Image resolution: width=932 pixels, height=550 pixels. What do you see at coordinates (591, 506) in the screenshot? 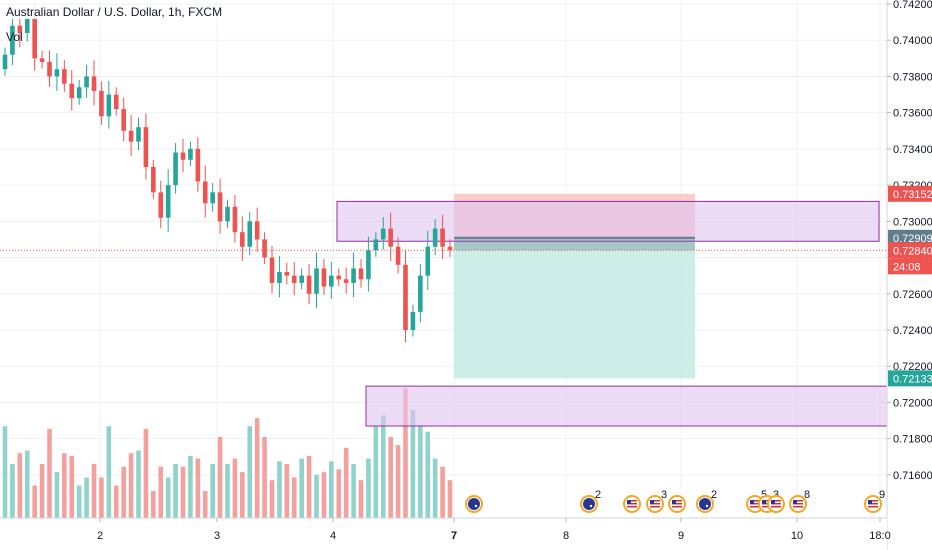
I see `flag-star` at bounding box center [591, 506].